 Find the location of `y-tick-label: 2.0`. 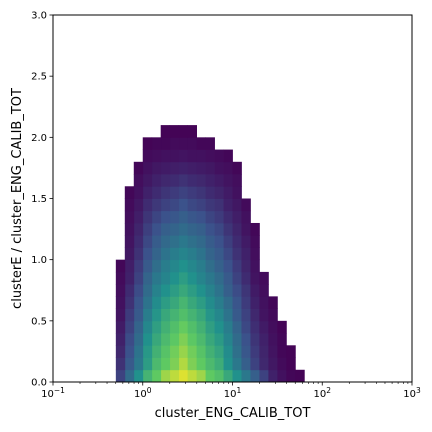

y-tick-label: 2.0 is located at coordinates (39, 138).